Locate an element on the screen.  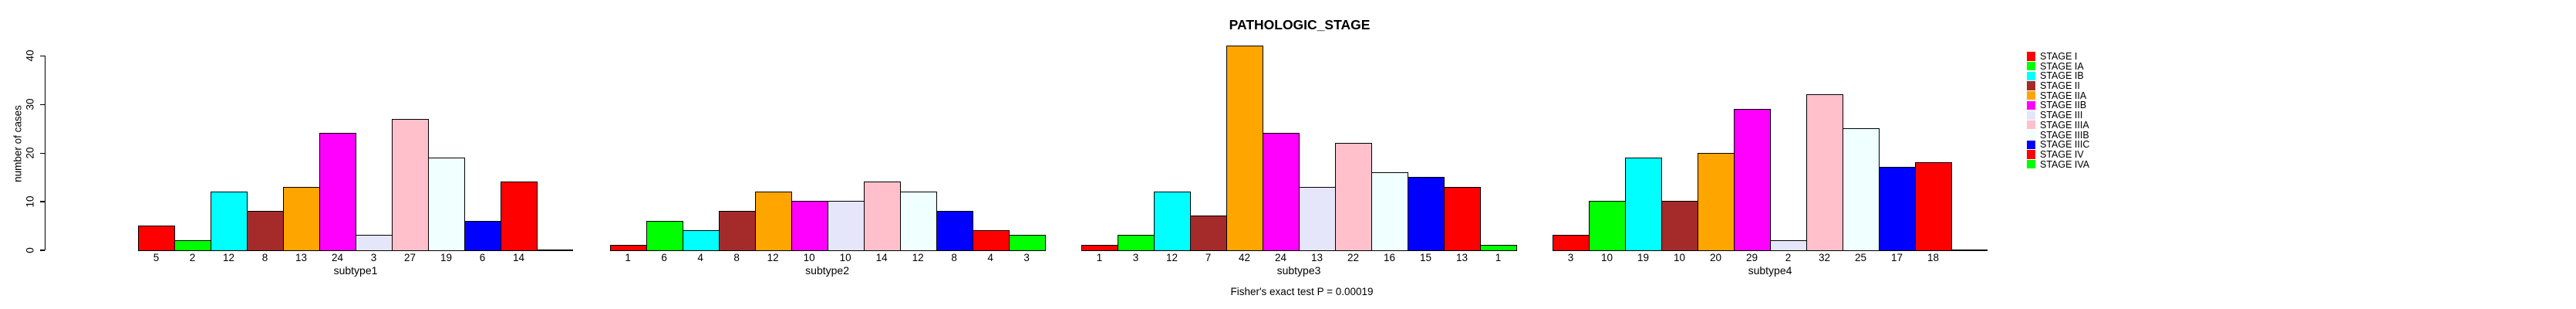
stat-annotation: Fisher's exact test P = 0.00019 is located at coordinates (1302, 291).